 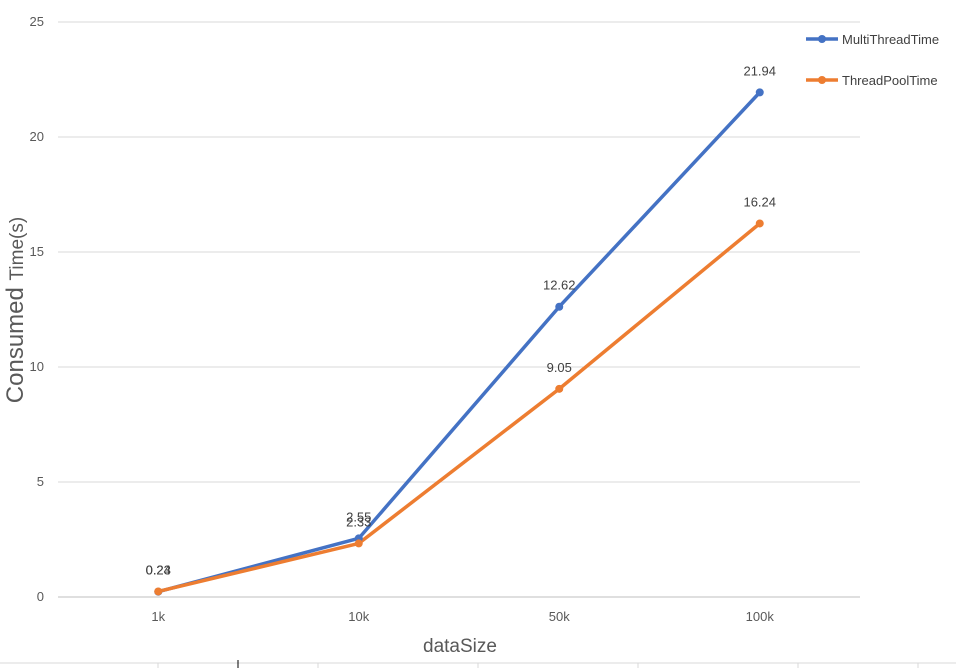 I want to click on x-tick-label: 50k, so click(x=559, y=616).